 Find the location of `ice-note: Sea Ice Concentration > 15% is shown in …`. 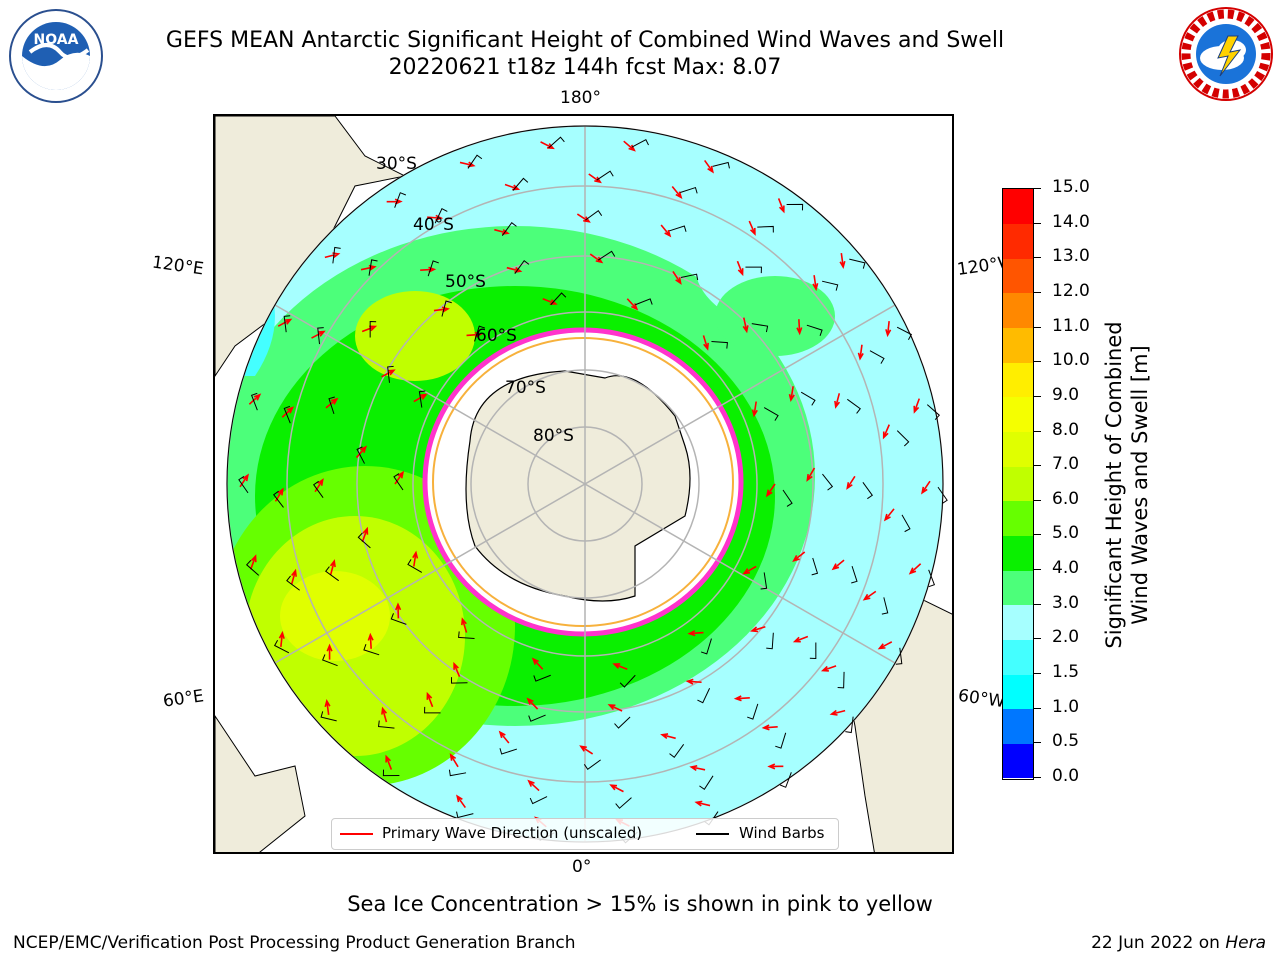

ice-note: Sea Ice Concentration > 15% is shown in … is located at coordinates (640, 904).